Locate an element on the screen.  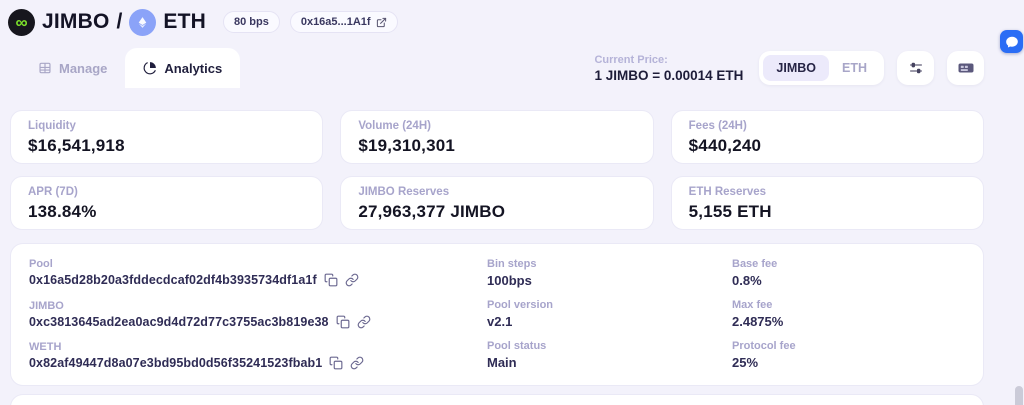
max-fee-field: Max fee 2.4875% is located at coordinates (848, 314).